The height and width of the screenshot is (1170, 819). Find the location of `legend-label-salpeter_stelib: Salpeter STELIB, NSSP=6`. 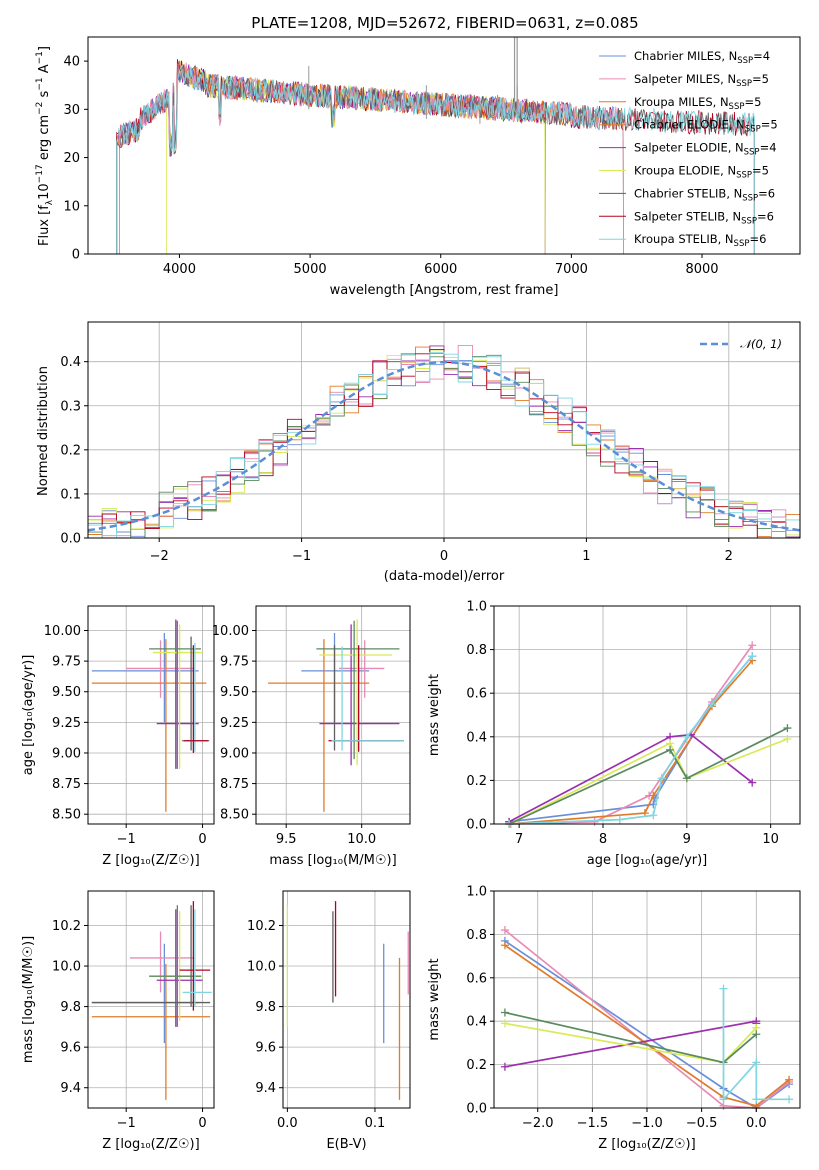

legend-label-salpeter_stelib: Salpeter STELIB, NSSP=6 is located at coordinates (704, 217).